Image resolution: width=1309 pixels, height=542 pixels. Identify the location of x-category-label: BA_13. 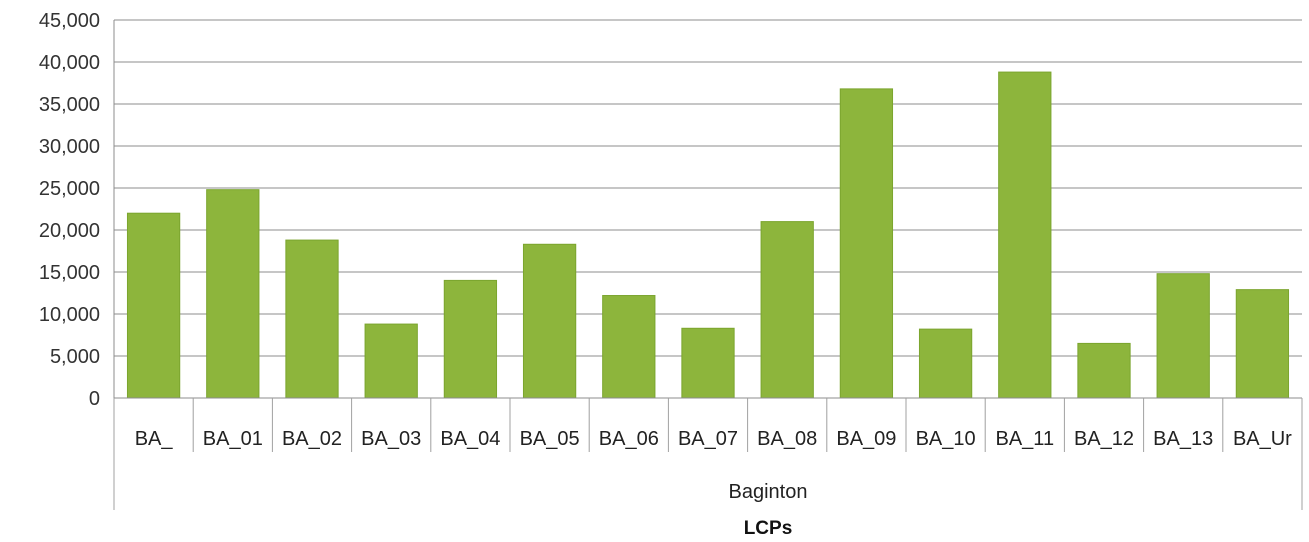
(1183, 439).